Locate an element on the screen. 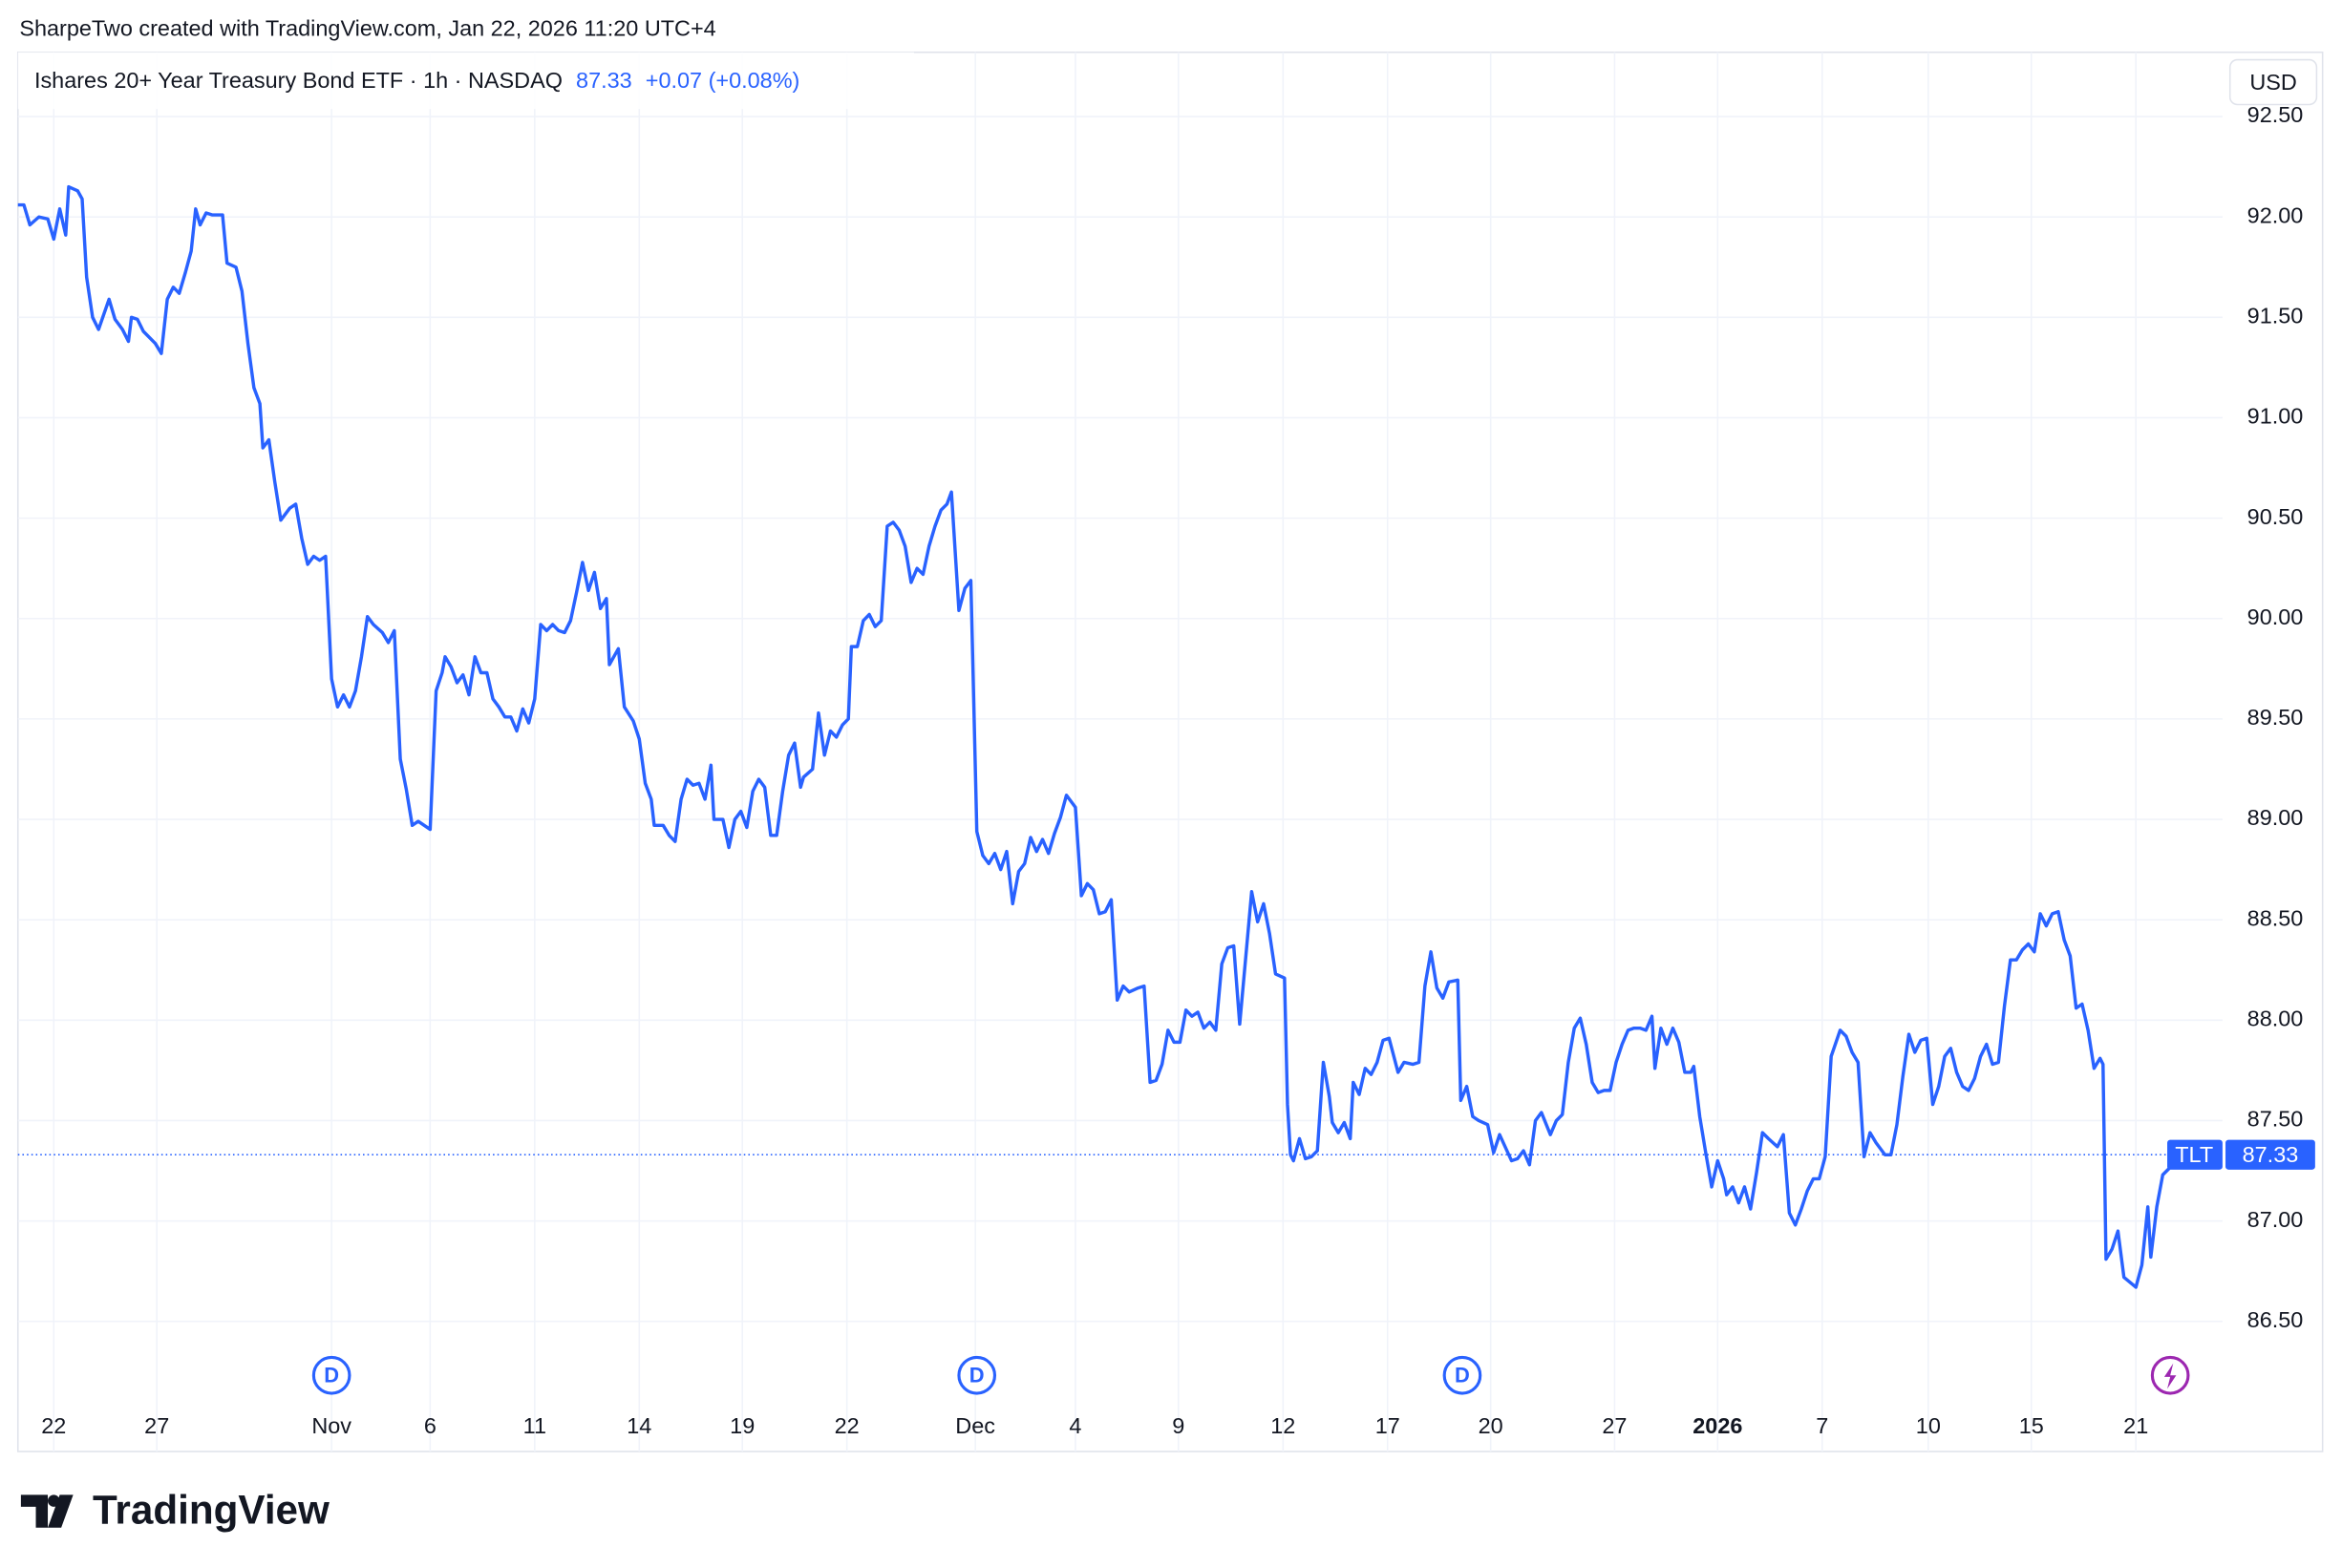 The width and height of the screenshot is (2342, 1568). legend-bg is located at coordinates (466, 81).